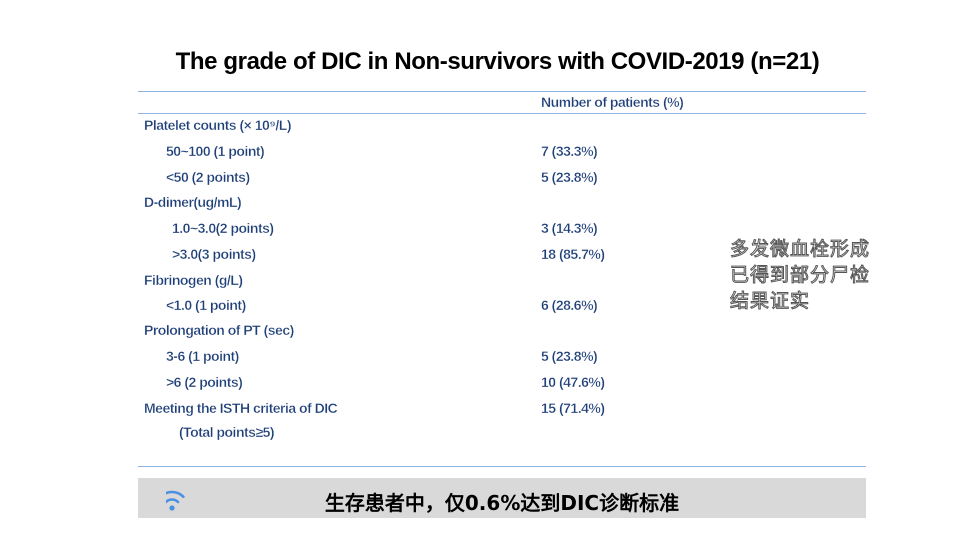 This screenshot has height=540, width=960. Describe the element at coordinates (204, 382) in the screenshot. I see `row-label-pt-gt6: >6 (2 points)` at that location.